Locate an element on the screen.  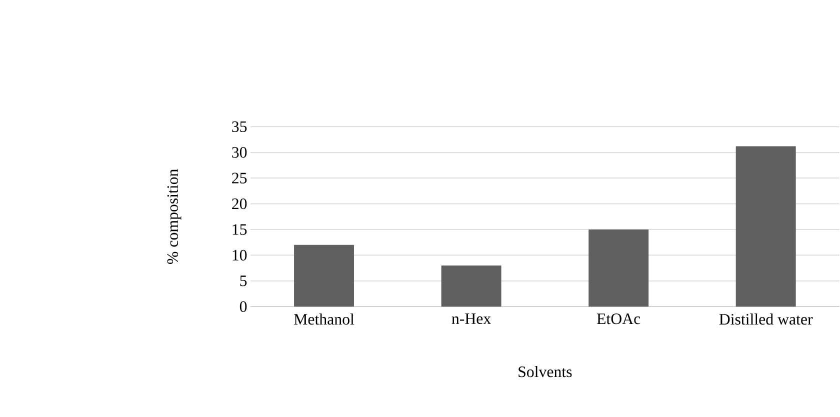
x-tick-label: n-Hex is located at coordinates (471, 318).